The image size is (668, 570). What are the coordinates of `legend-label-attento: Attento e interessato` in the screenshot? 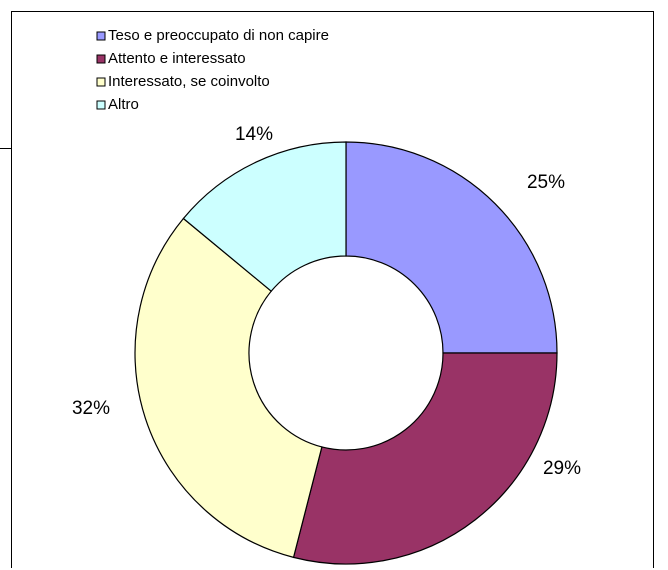 It's located at (177, 58).